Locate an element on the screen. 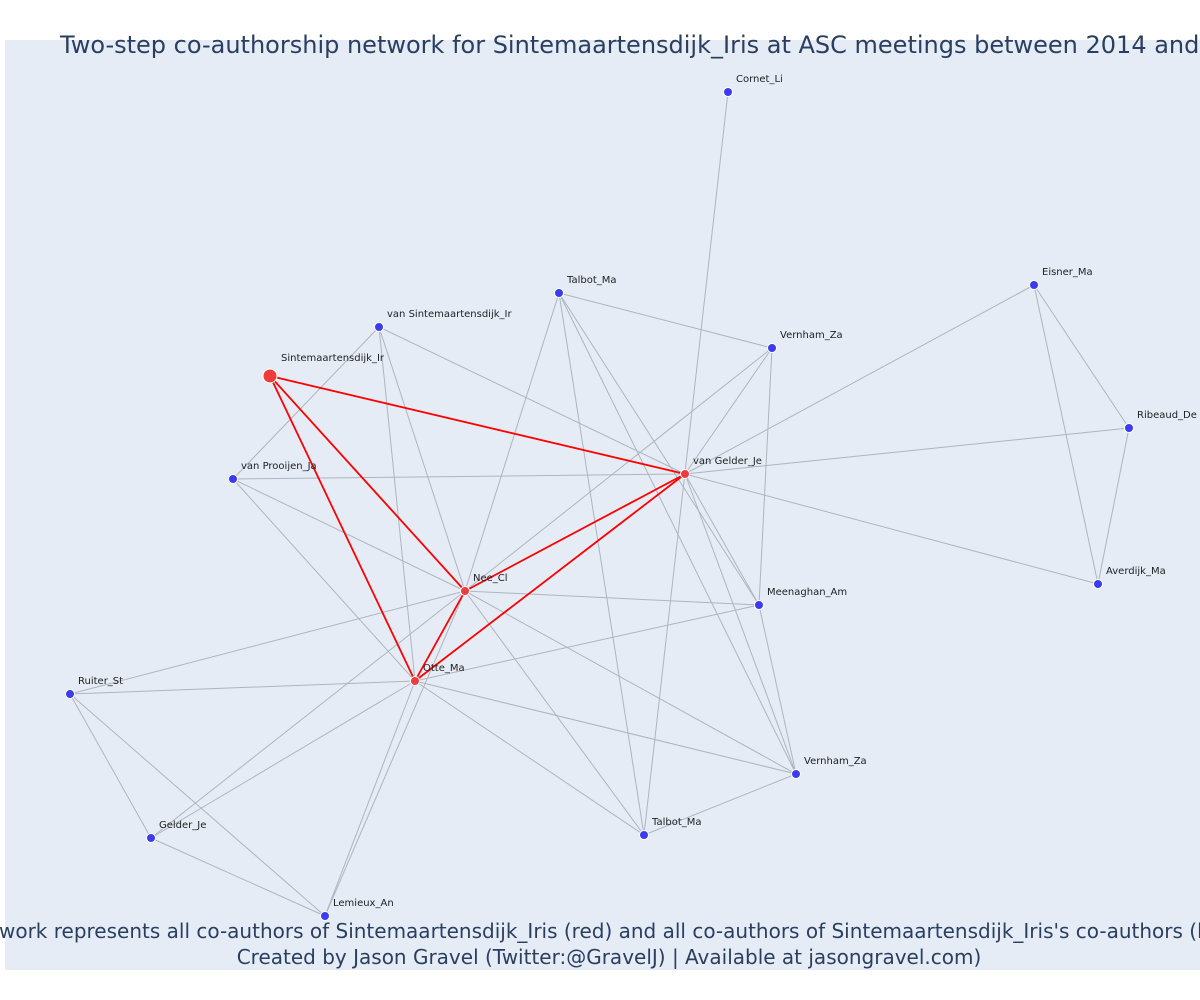  node-label: Sintemaartensdijk_Ir is located at coordinates (333, 358).